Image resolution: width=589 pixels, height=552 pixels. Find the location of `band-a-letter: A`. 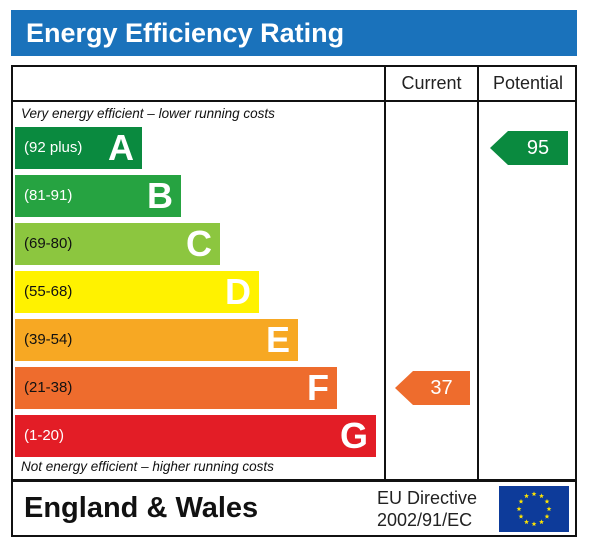

band-a-letter: A is located at coordinates (121, 147).